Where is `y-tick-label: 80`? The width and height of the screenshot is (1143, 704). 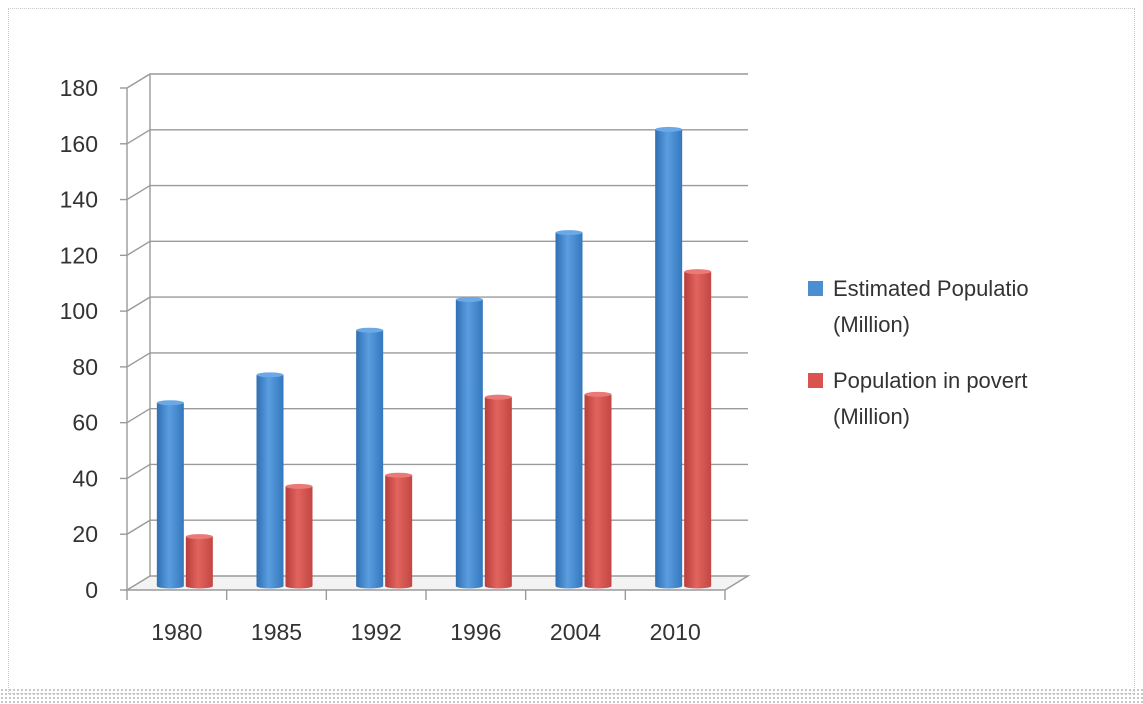
y-tick-label: 80 is located at coordinates (85, 367).